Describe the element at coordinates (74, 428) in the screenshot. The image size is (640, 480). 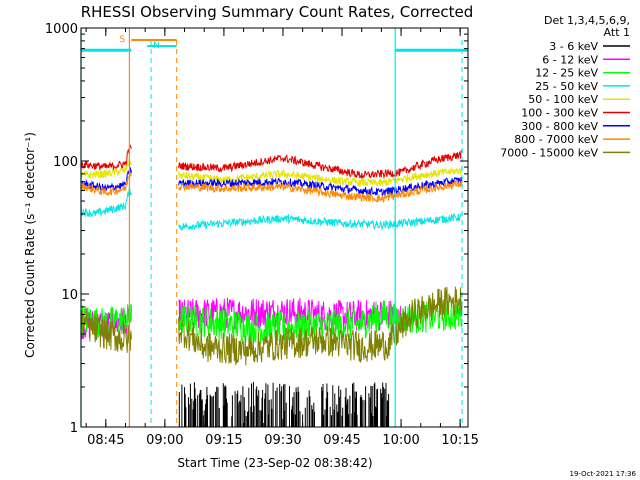
I see `y-tick-label: 1` at that location.